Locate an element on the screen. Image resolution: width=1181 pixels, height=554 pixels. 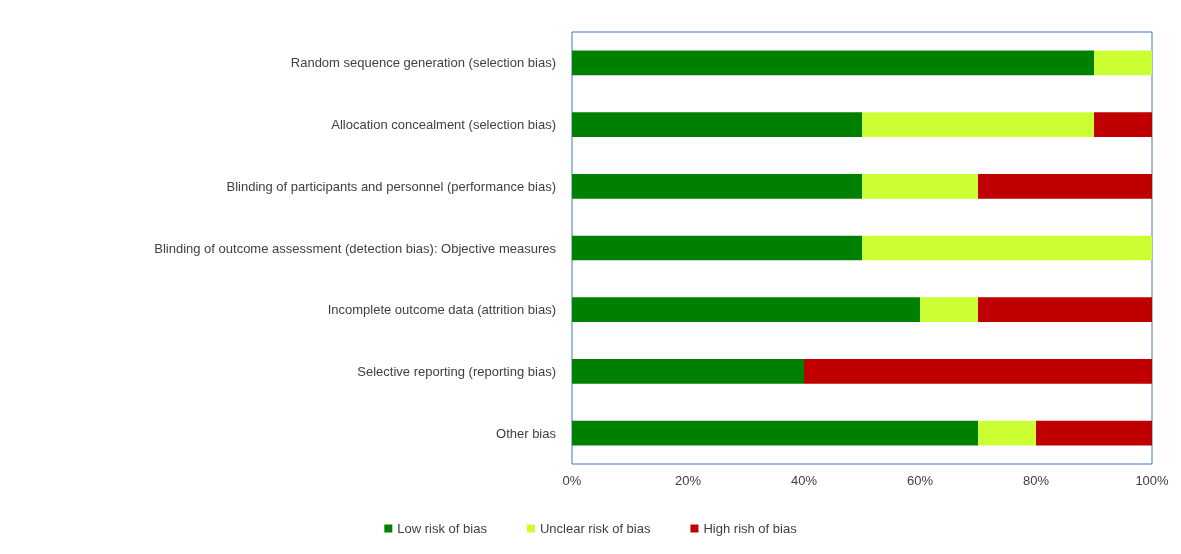
y-tick-label: Random sequence generation (selection bias) is located at coordinates (423, 63).